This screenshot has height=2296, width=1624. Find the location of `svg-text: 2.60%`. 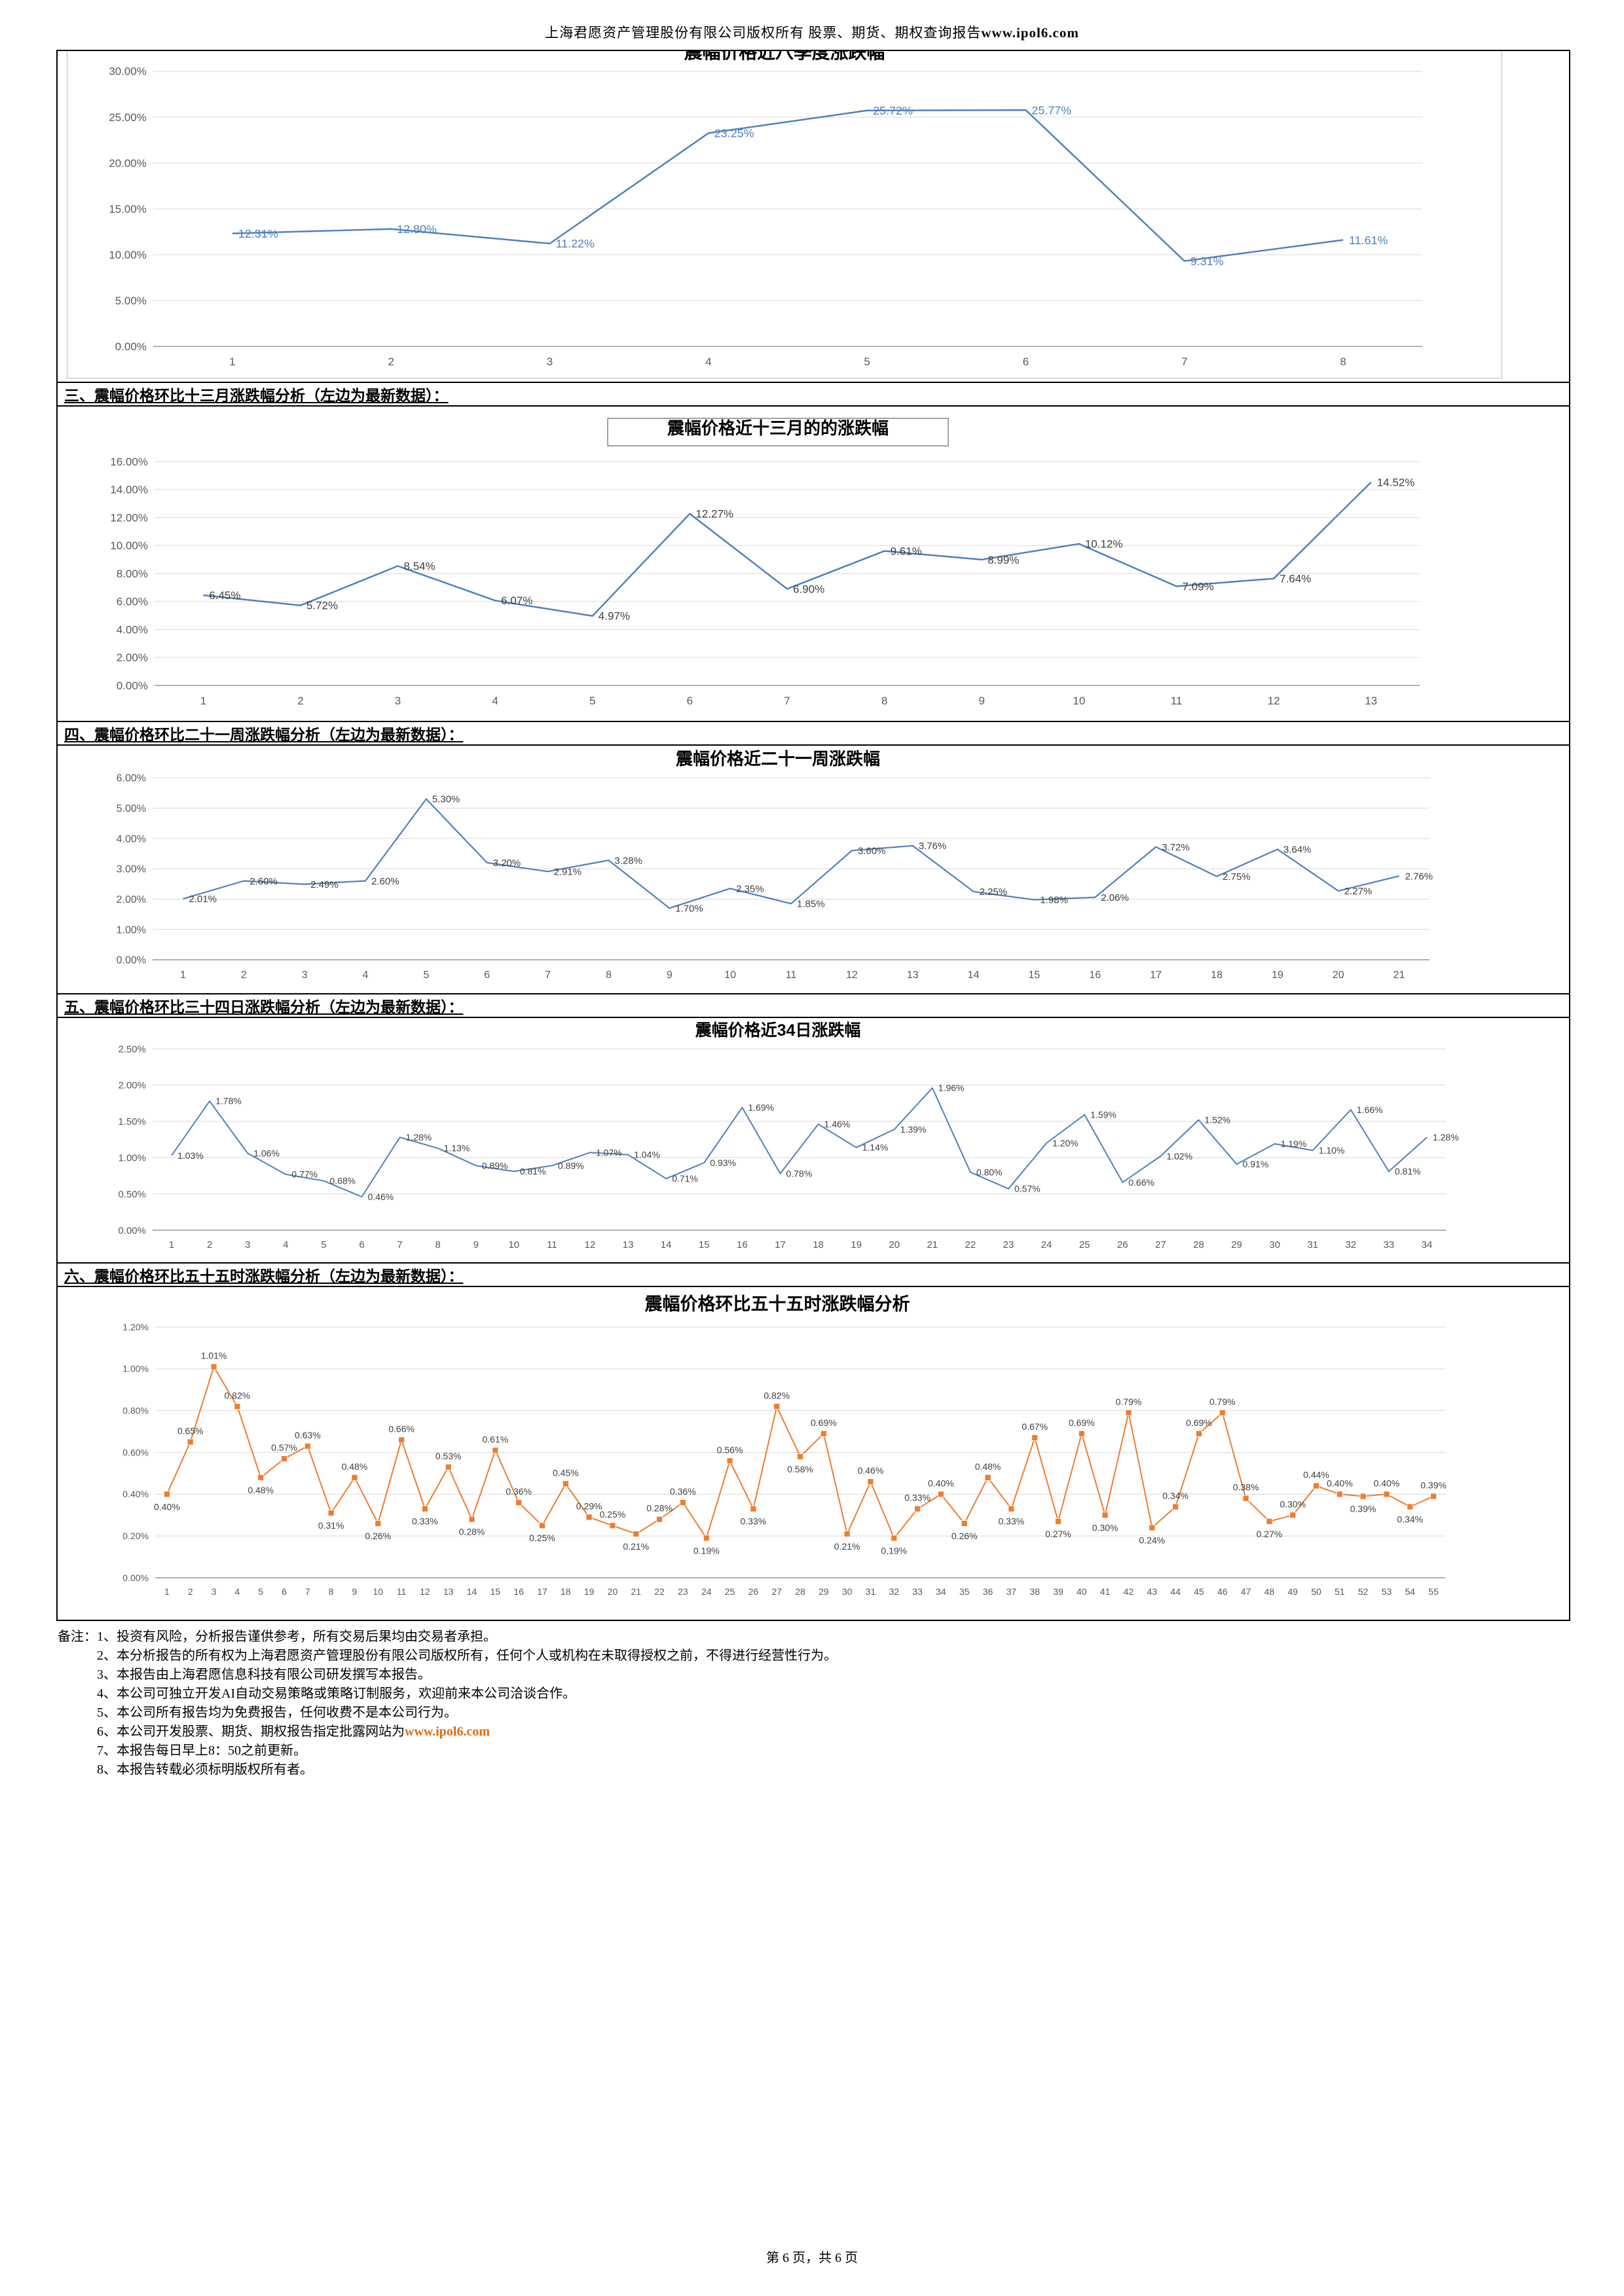

svg-text: 2.60% is located at coordinates (385, 881).